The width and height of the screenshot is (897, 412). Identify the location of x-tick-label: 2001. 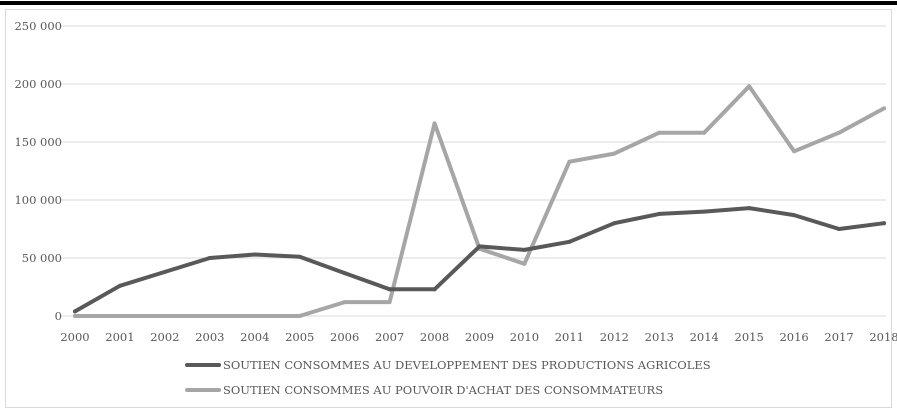
(119, 337).